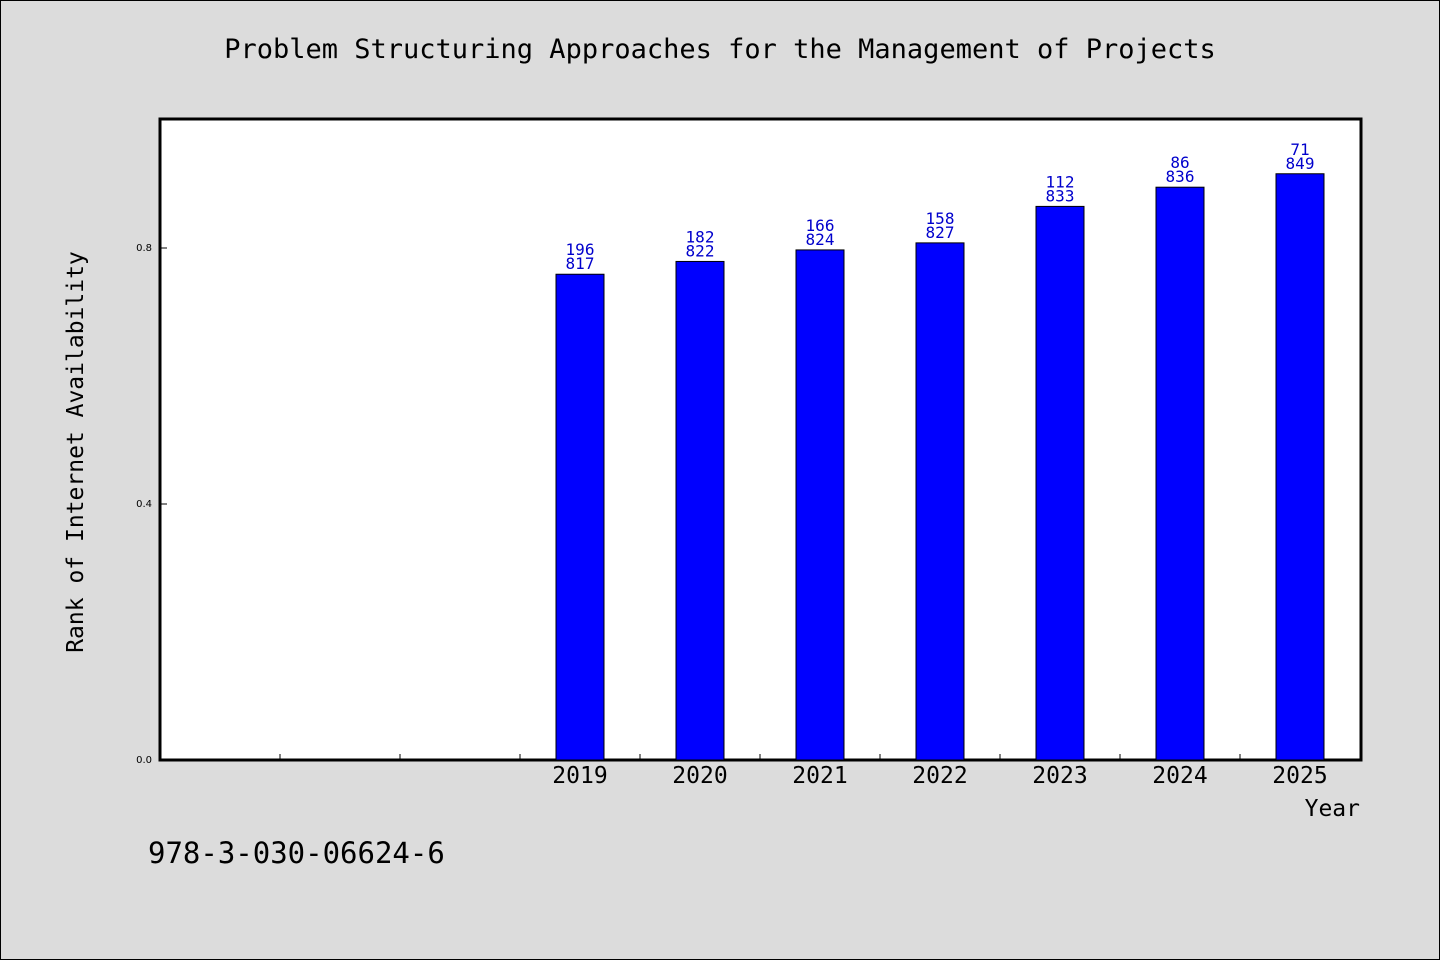 This screenshot has height=960, width=1440. Describe the element at coordinates (144, 760) in the screenshot. I see `y-tick-label: 0.0` at that location.